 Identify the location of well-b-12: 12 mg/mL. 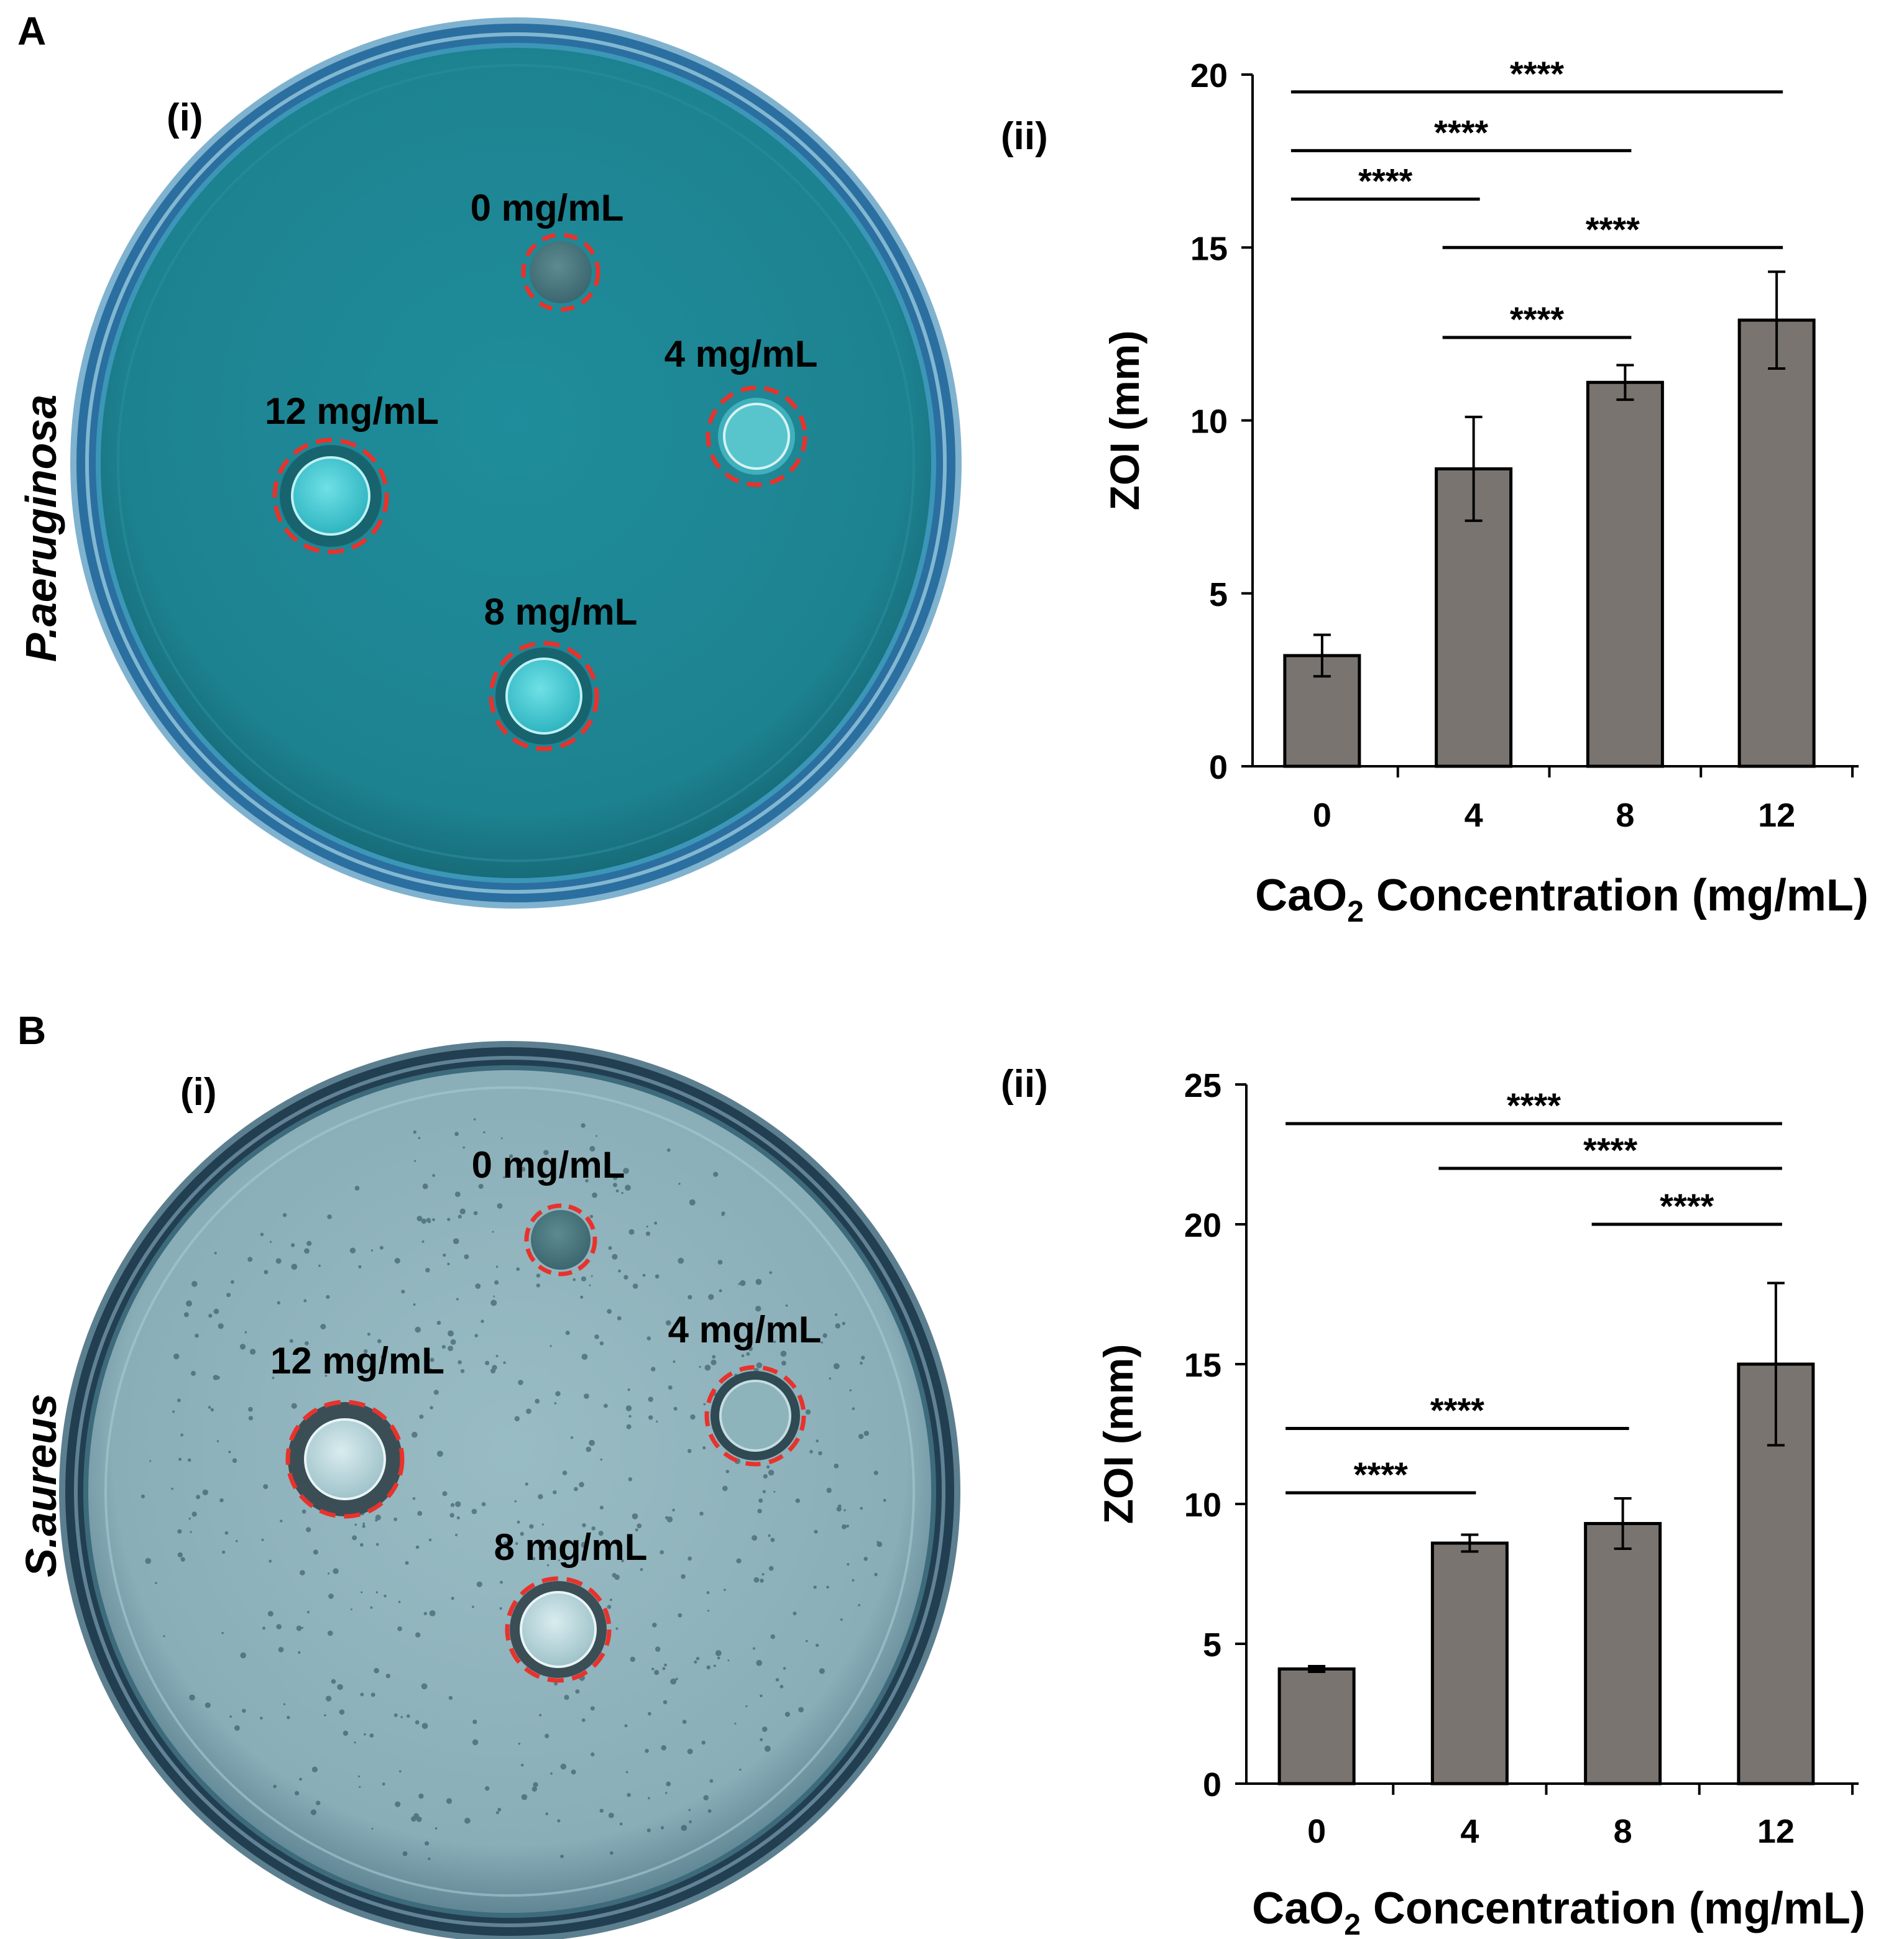
(357, 1429).